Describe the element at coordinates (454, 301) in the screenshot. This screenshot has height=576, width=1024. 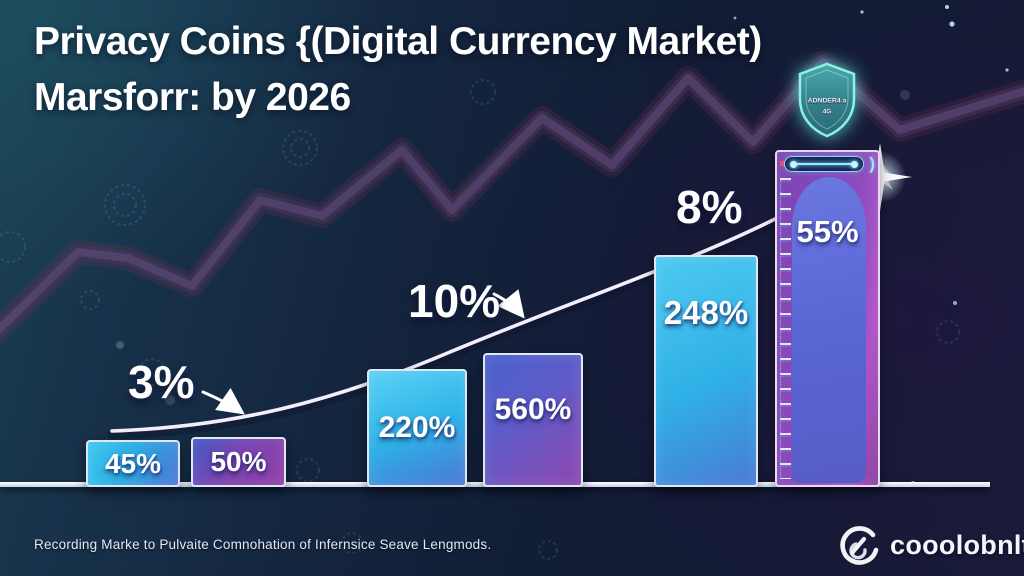
I see `annotation-10pct: 10%` at that location.